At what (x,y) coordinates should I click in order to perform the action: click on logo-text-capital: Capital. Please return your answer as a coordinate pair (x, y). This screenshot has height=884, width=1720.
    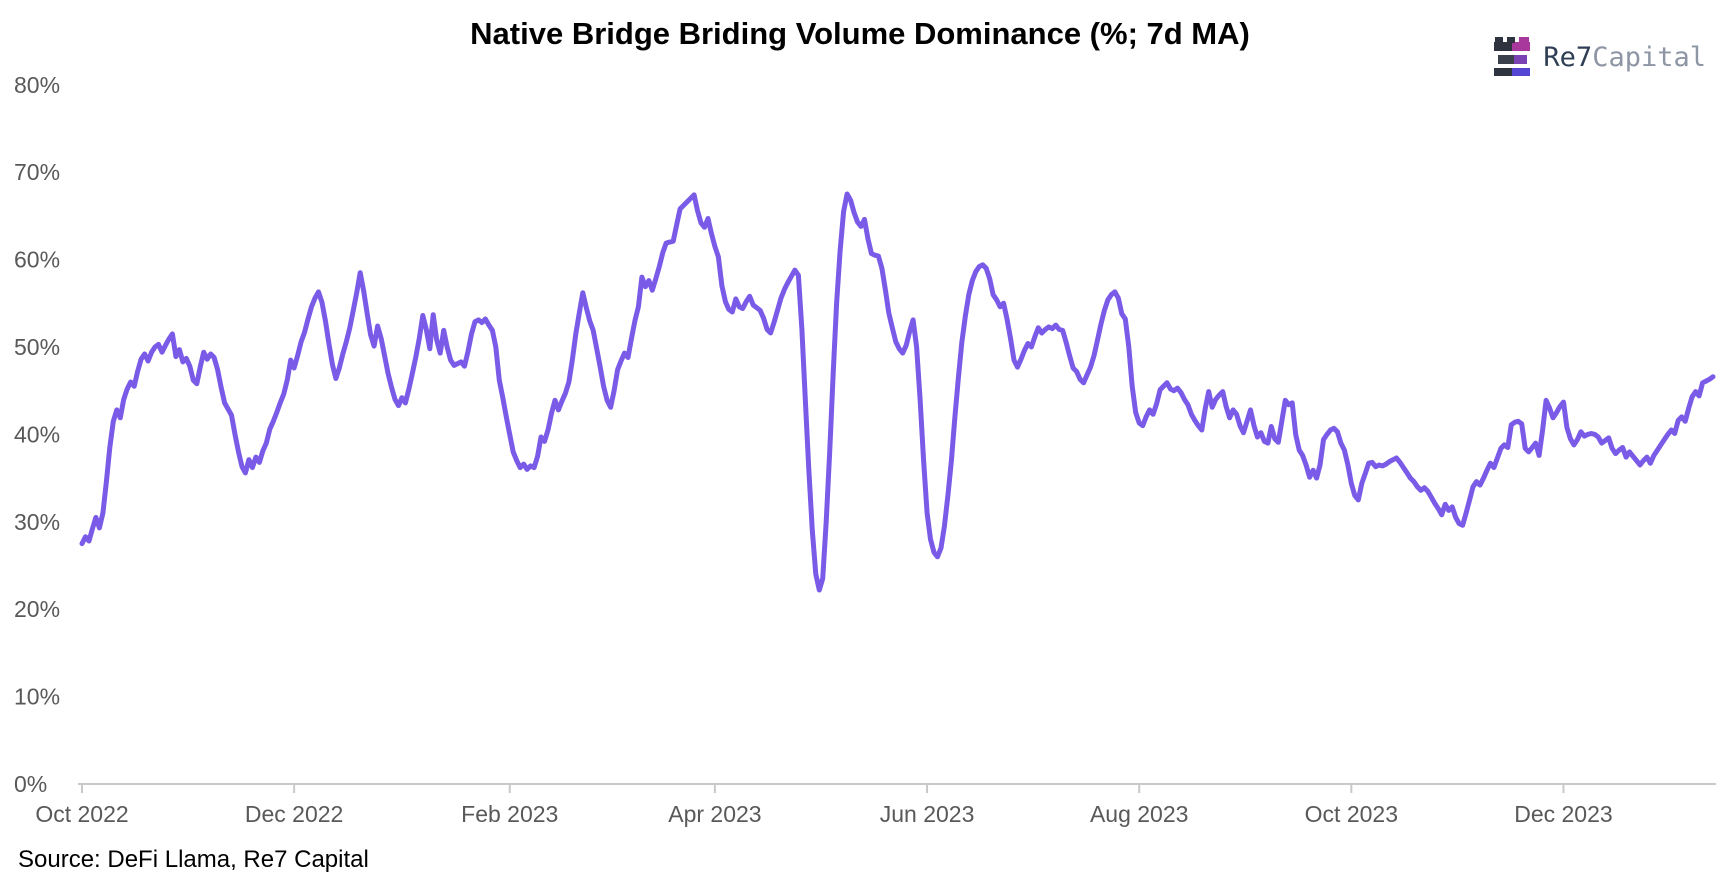
    Looking at the image, I should click on (1649, 57).